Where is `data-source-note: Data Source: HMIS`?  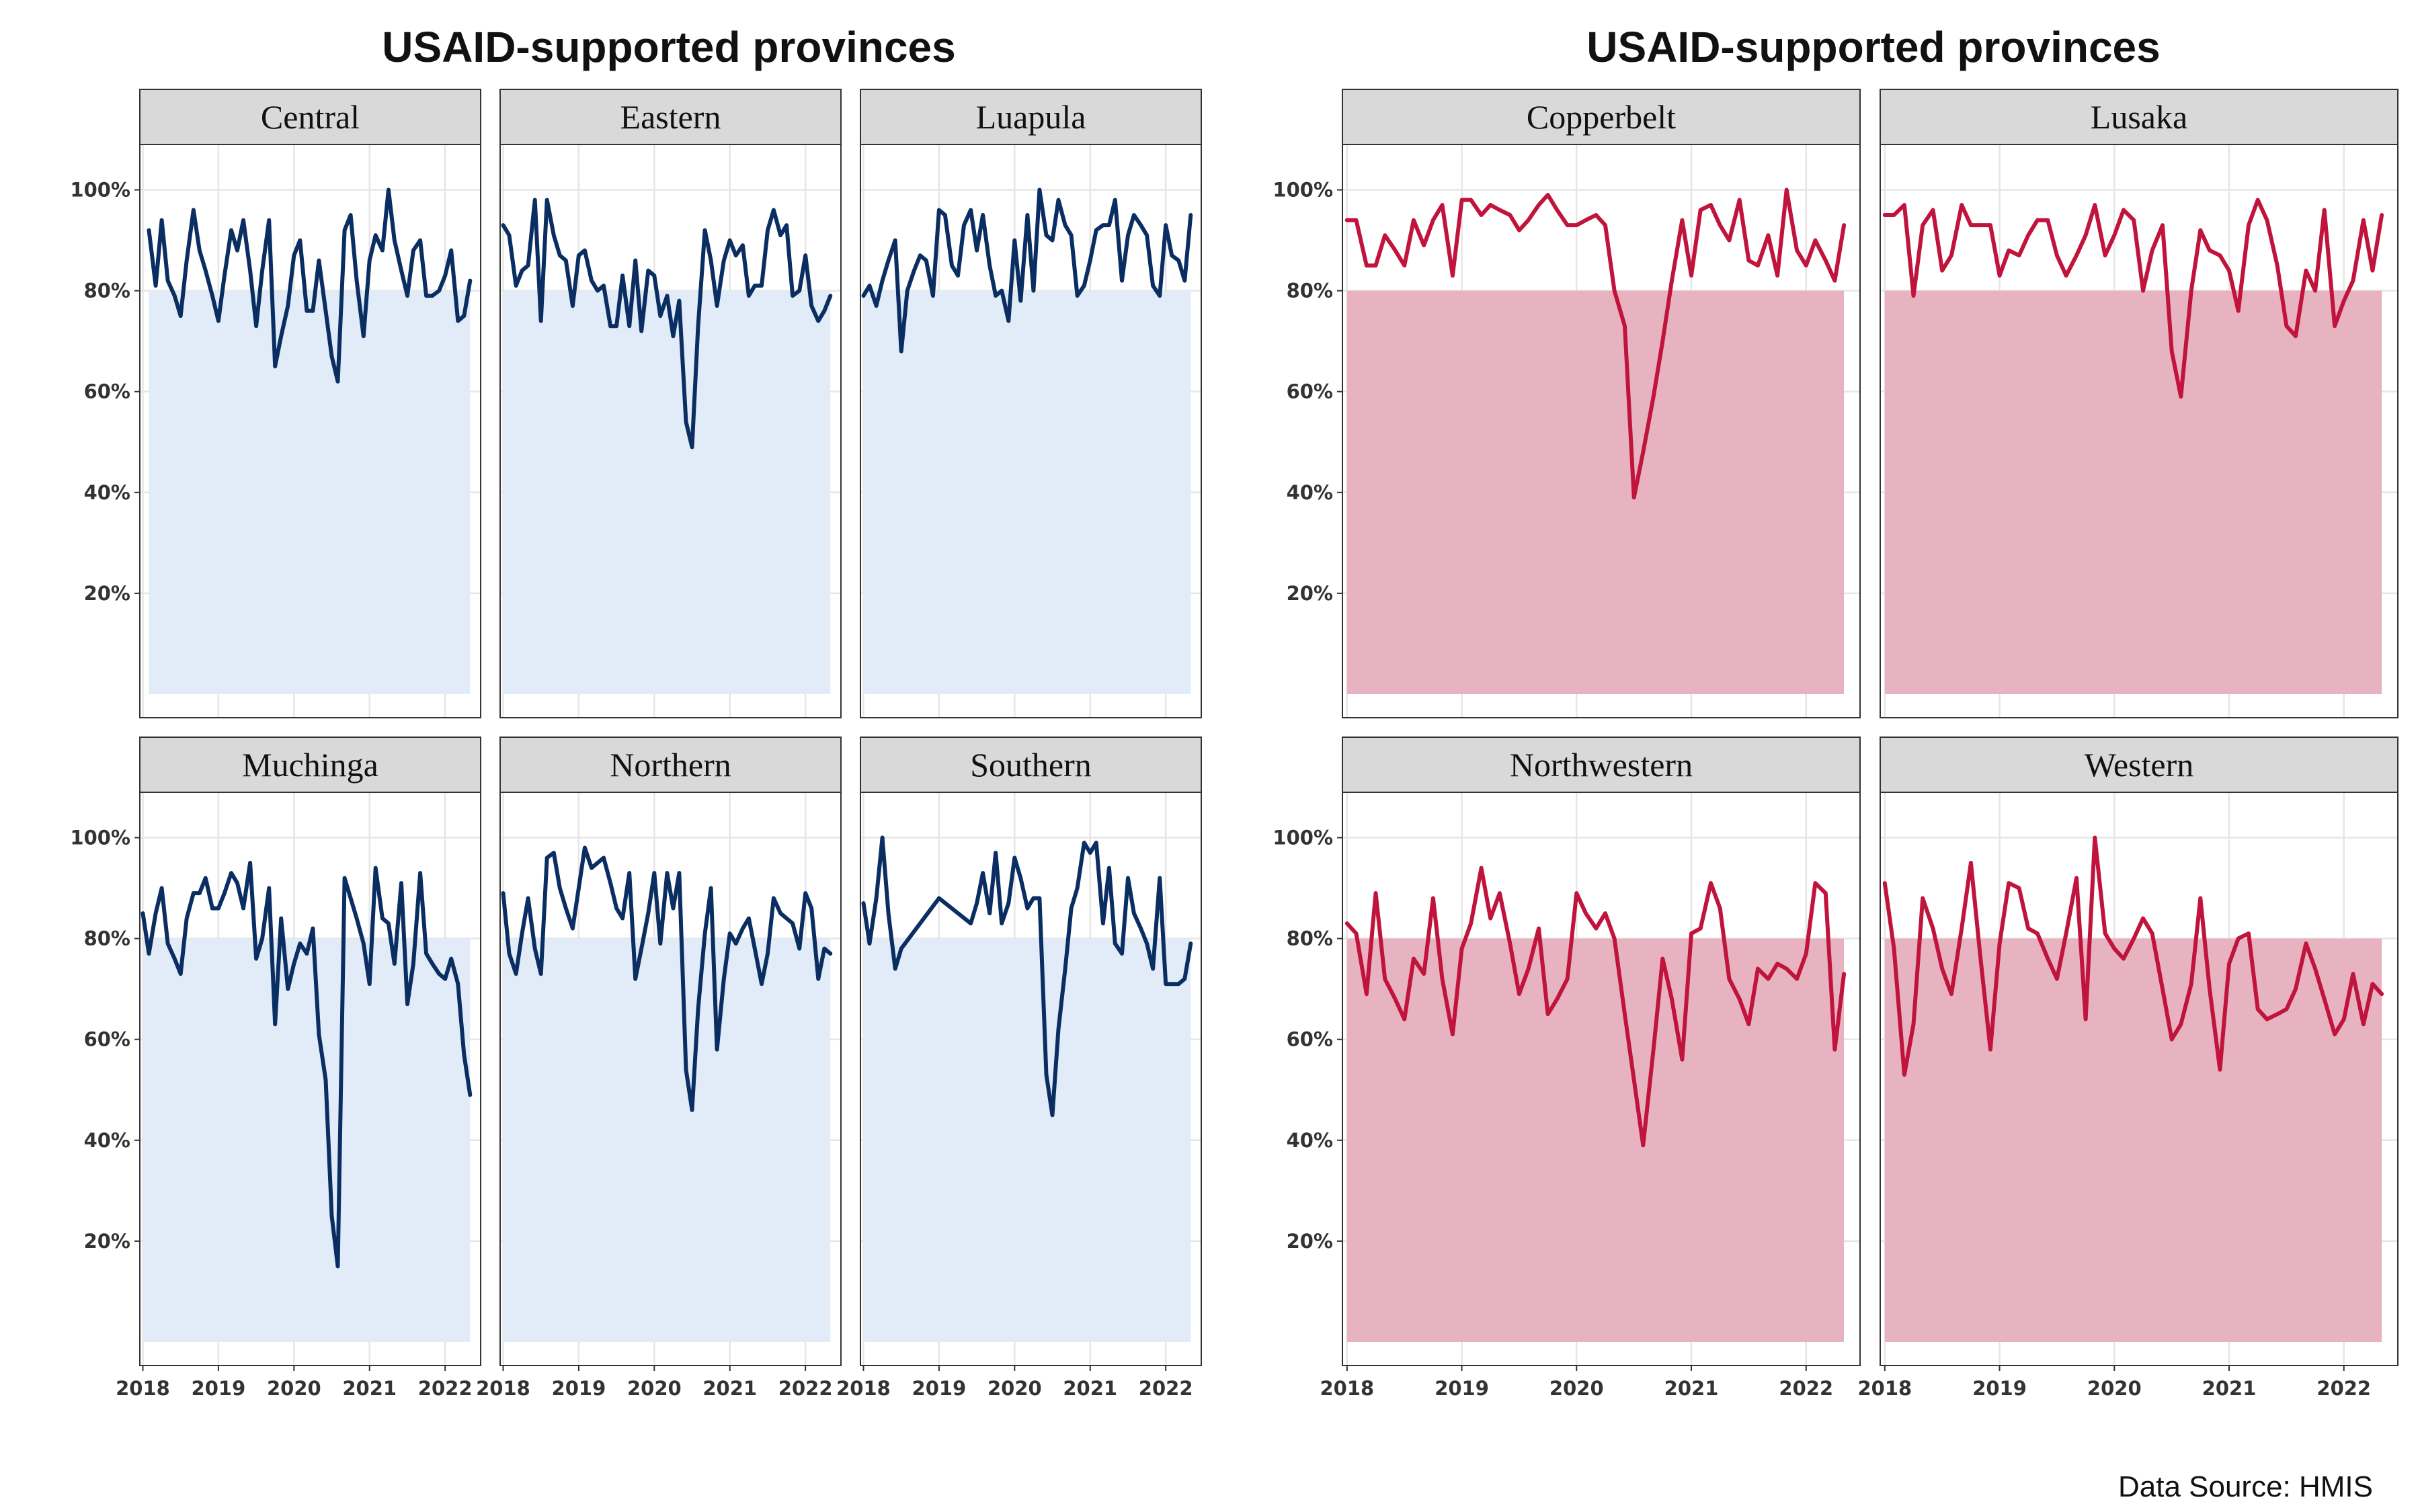
data-source-note: Data Source: HMIS is located at coordinates (2245, 1487).